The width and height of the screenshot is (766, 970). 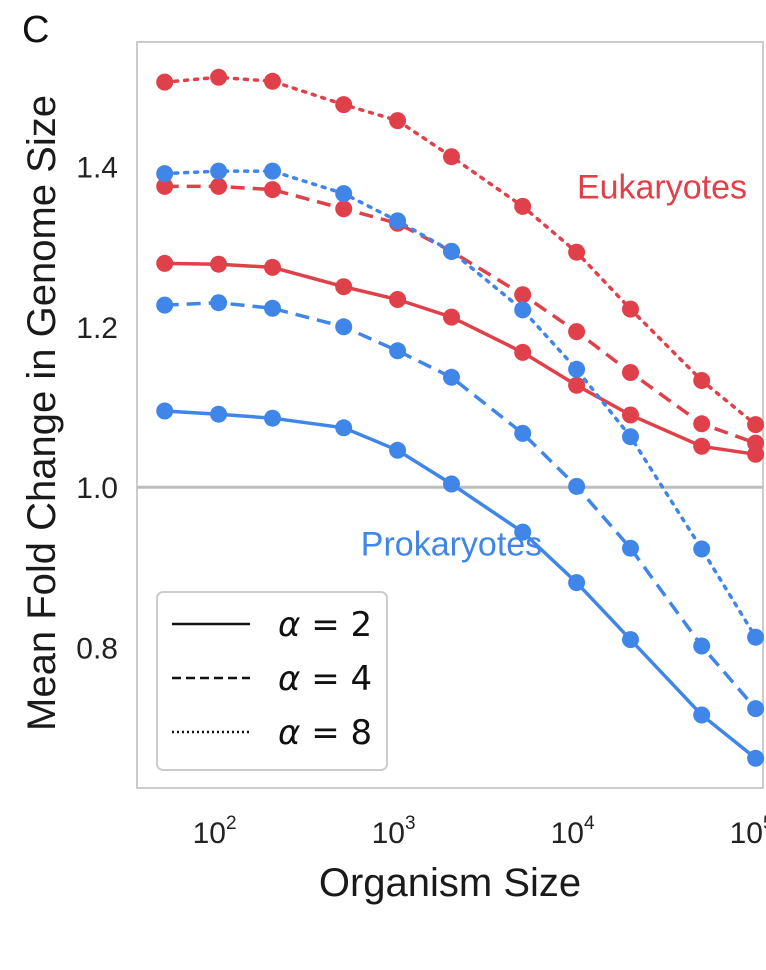 What do you see at coordinates (35, 30) in the screenshot?
I see `panel-label: C` at bounding box center [35, 30].